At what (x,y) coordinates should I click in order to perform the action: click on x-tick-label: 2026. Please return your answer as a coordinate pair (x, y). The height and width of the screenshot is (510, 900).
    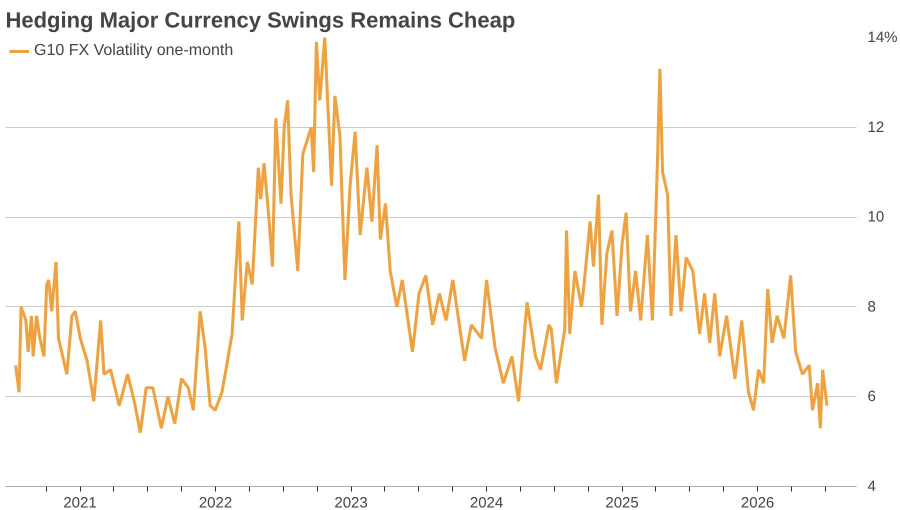
    Looking at the image, I should click on (757, 502).